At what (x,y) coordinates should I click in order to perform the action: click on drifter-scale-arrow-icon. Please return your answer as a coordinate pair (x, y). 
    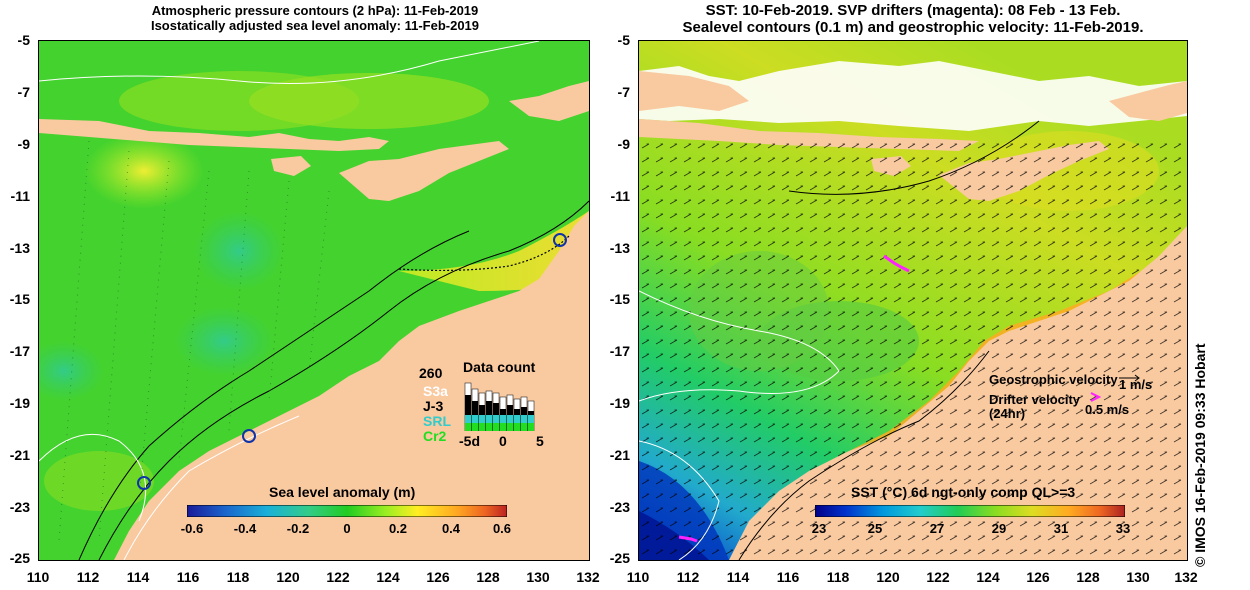
    Looking at the image, I should click on (1095, 397).